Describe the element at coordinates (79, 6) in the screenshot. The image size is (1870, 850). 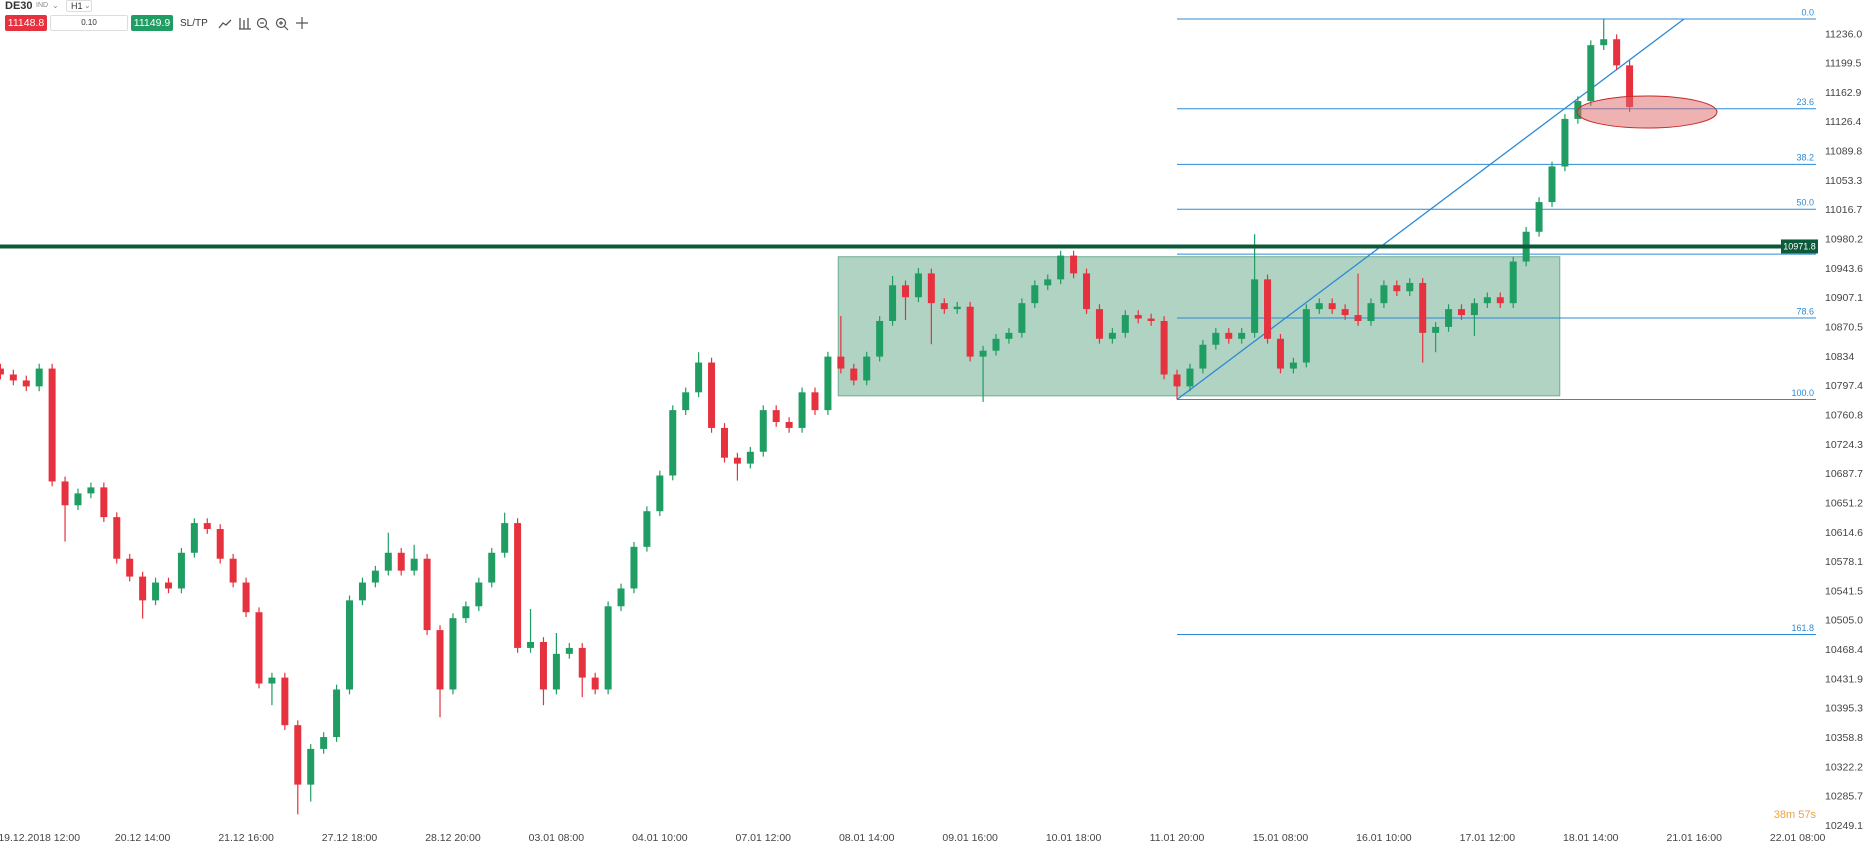
I see `timeframe: H1` at that location.